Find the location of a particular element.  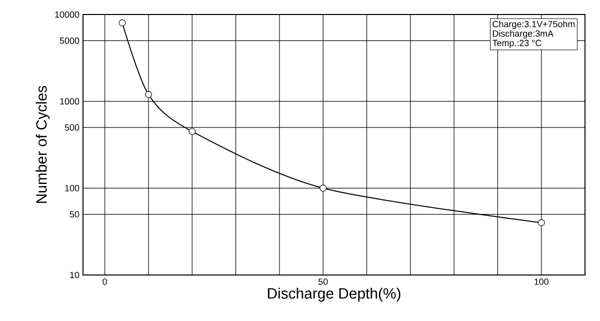

x-axis-title: Discharge Depth(%) is located at coordinates (334, 295).